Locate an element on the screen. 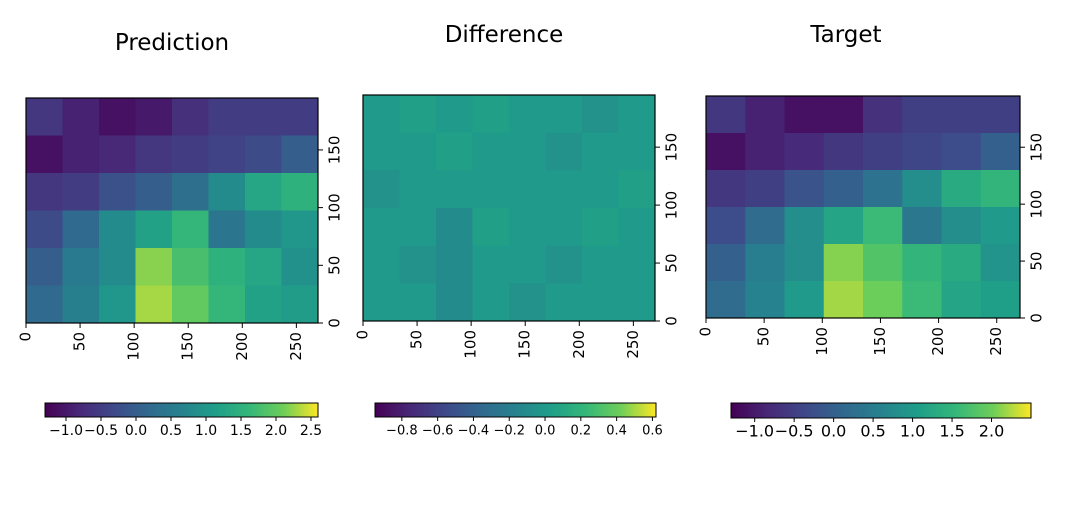 The width and height of the screenshot is (1078, 508). colorbar-tick-label: 1.0 is located at coordinates (912, 431).